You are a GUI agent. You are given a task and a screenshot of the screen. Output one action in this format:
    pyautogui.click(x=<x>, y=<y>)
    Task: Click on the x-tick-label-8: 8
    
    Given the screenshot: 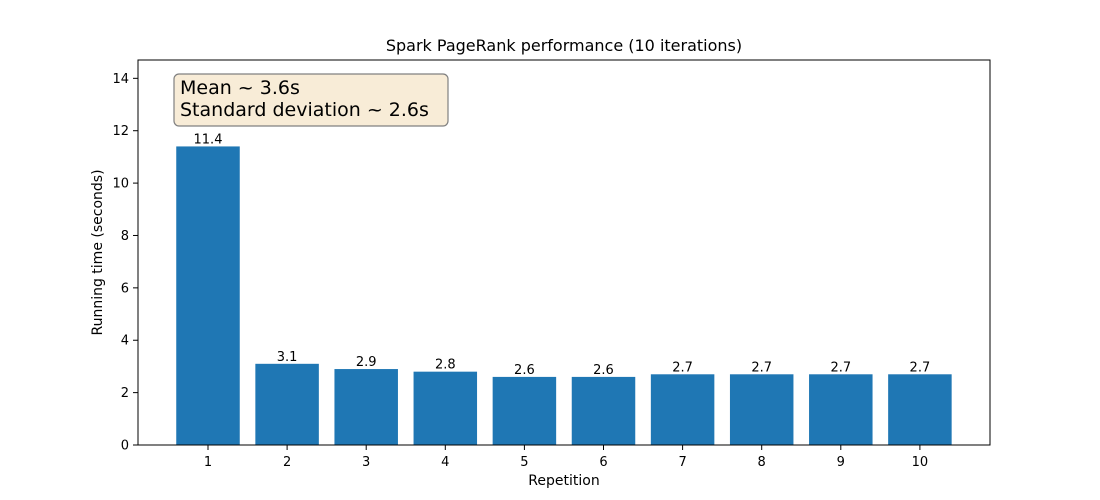 What is the action you would take?
    pyautogui.click(x=762, y=462)
    